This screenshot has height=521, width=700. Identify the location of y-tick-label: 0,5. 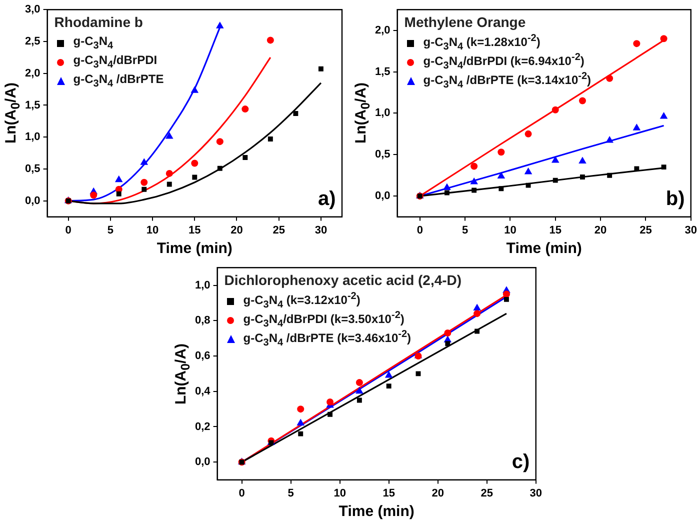
(32, 169).